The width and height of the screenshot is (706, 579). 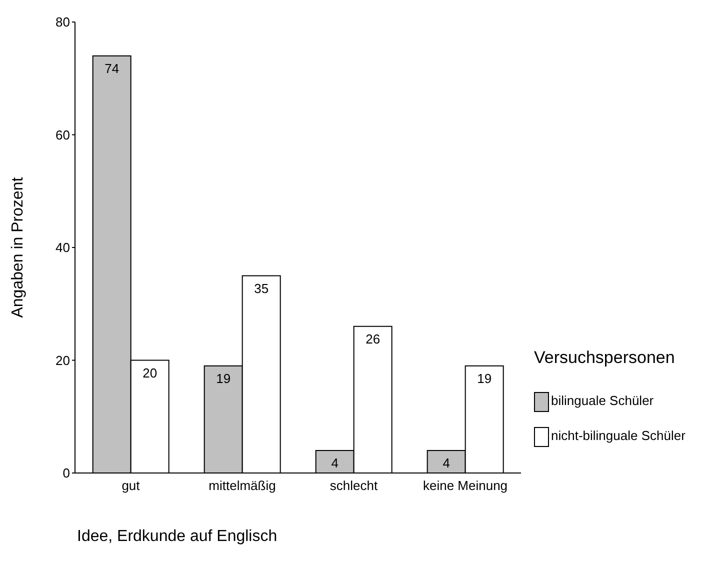 I want to click on x-axis-title: Idee, Erdkunde auf Englisch, so click(x=177, y=537).